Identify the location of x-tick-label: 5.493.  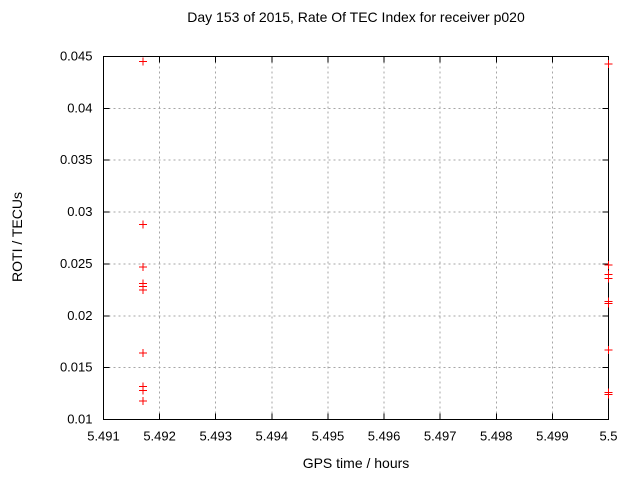
(215, 436).